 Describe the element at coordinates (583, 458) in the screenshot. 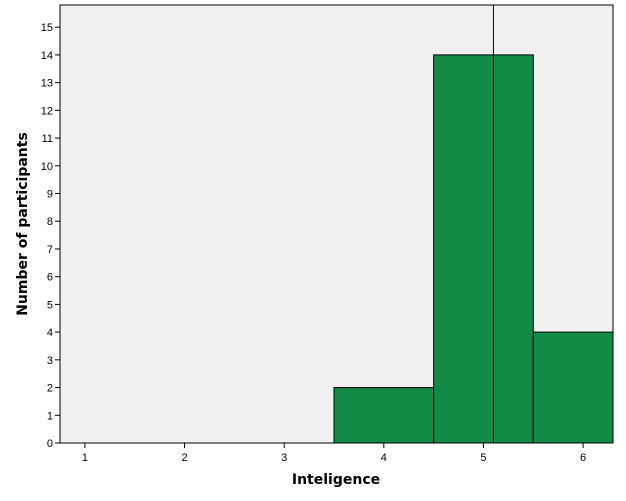

I see `x-tick-label: 6` at that location.